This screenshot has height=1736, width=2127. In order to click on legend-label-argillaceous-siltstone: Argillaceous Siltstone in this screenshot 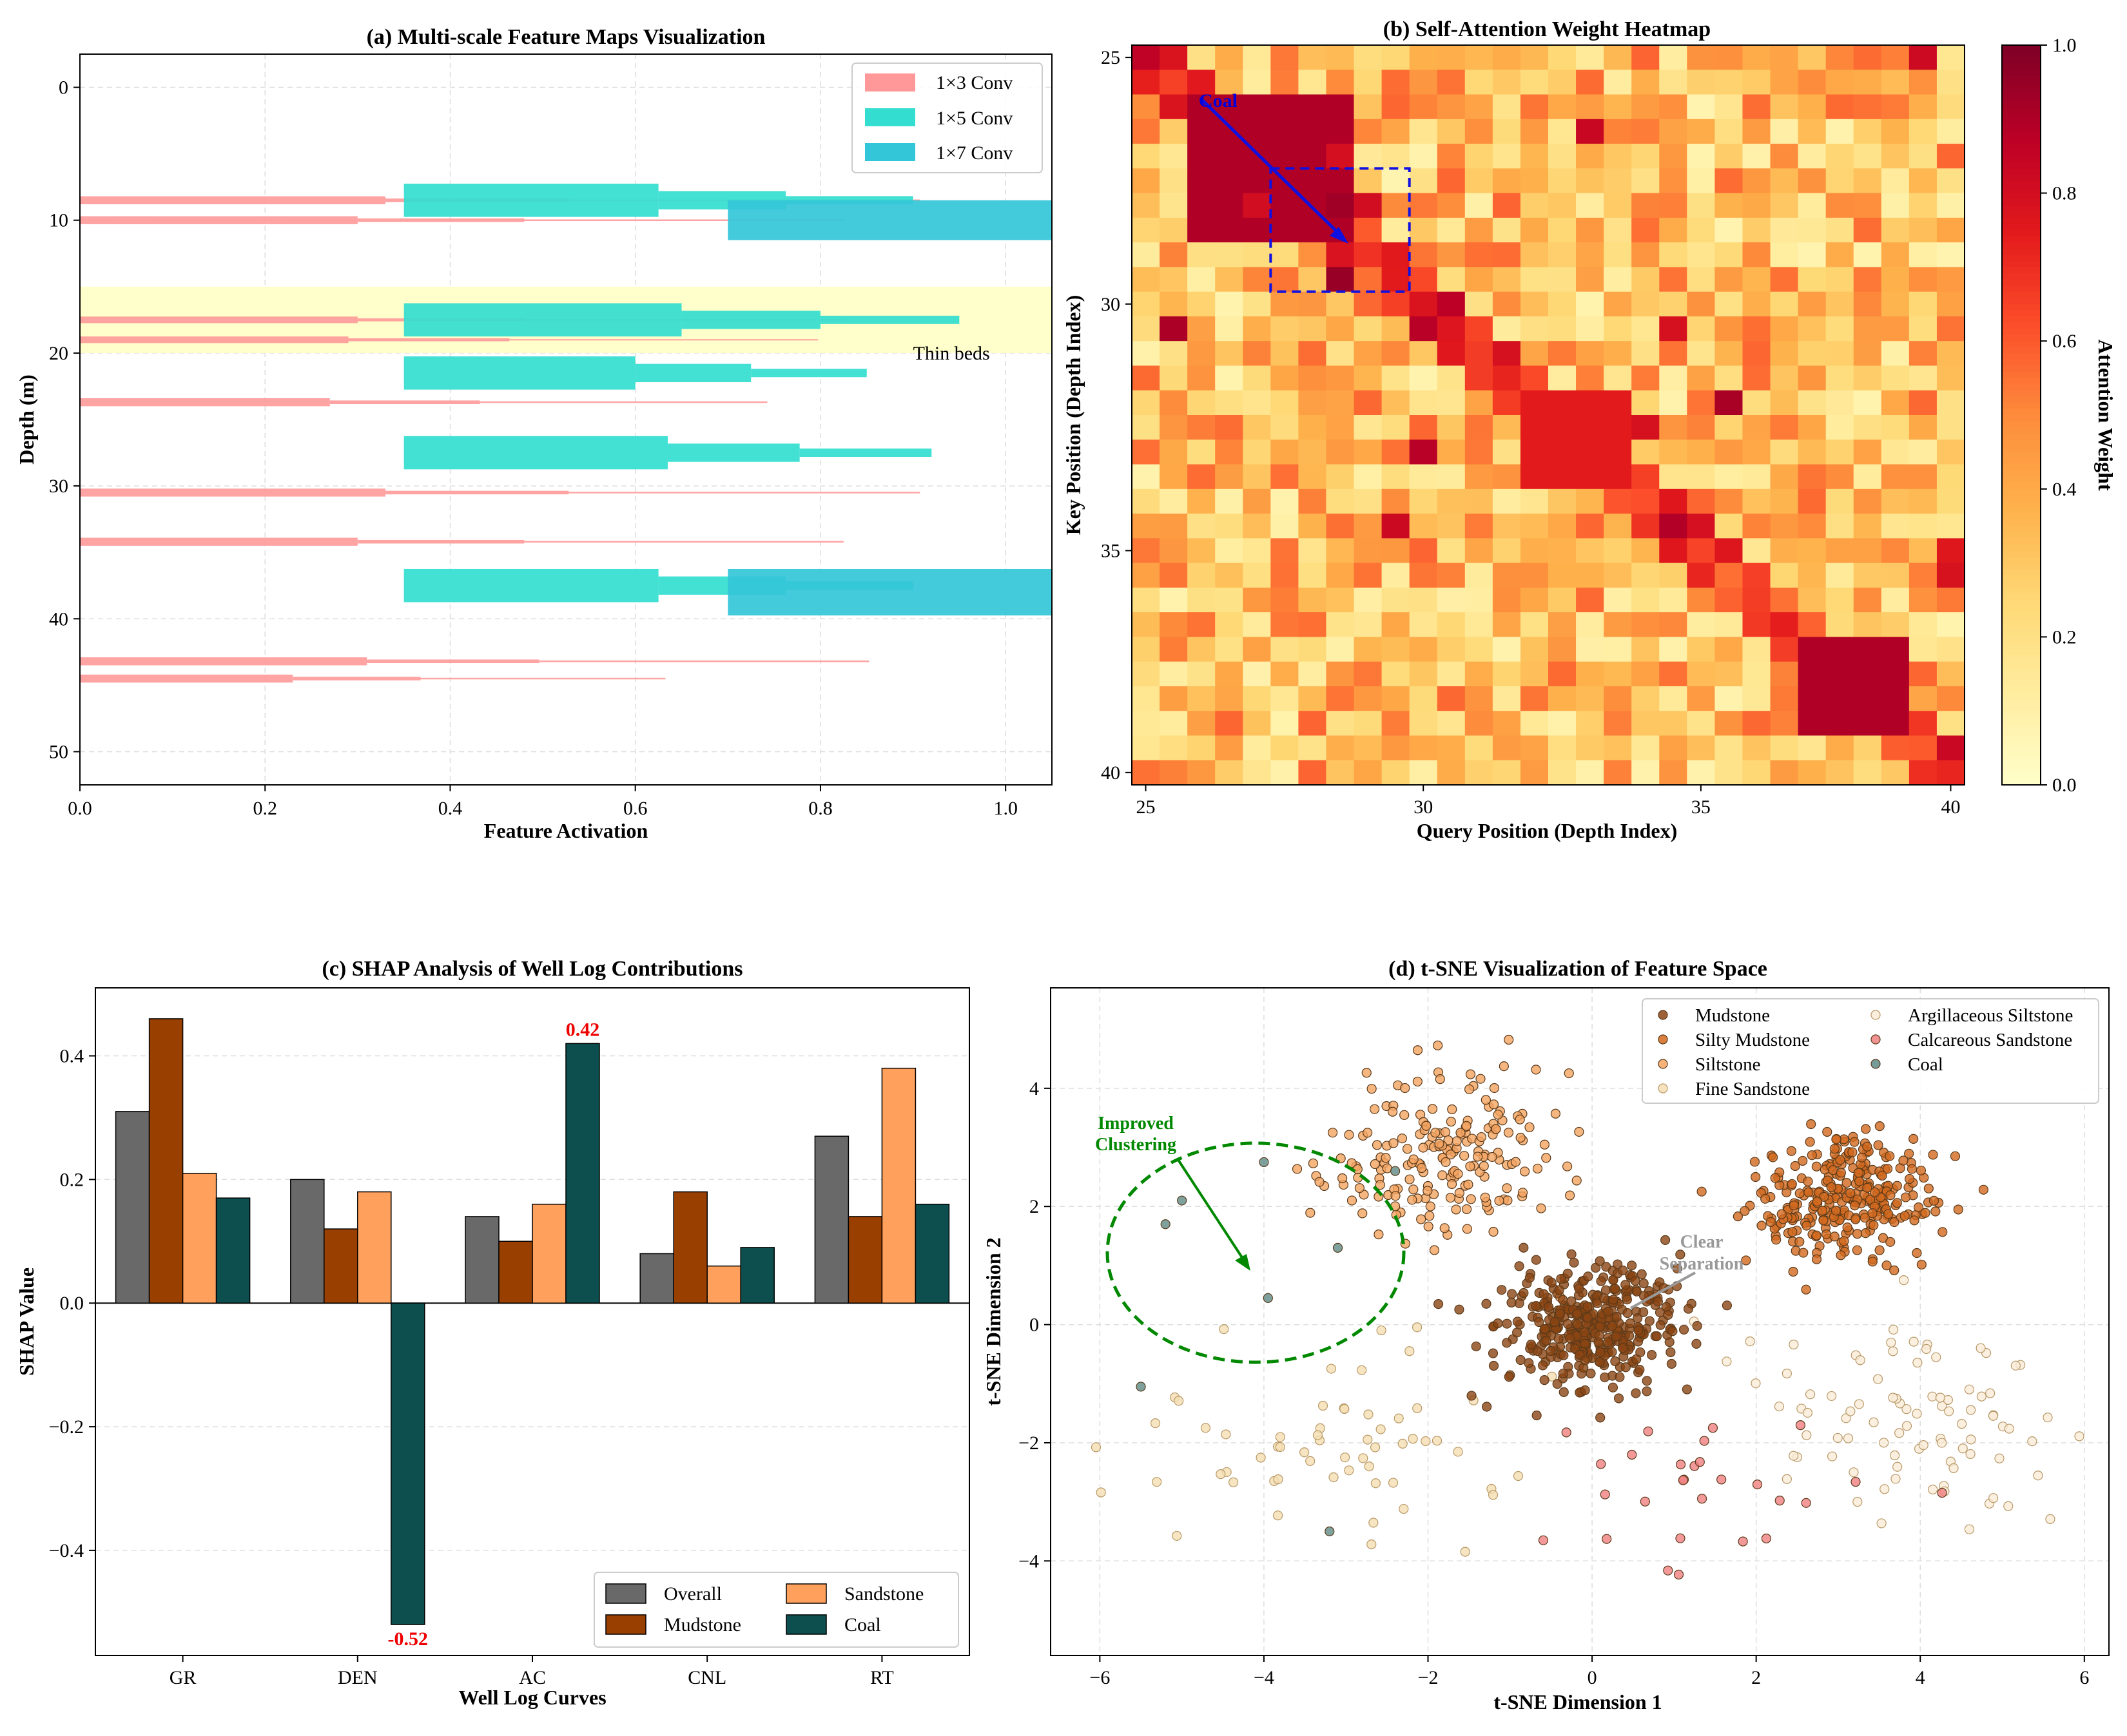, I will do `click(1990, 1016)`.